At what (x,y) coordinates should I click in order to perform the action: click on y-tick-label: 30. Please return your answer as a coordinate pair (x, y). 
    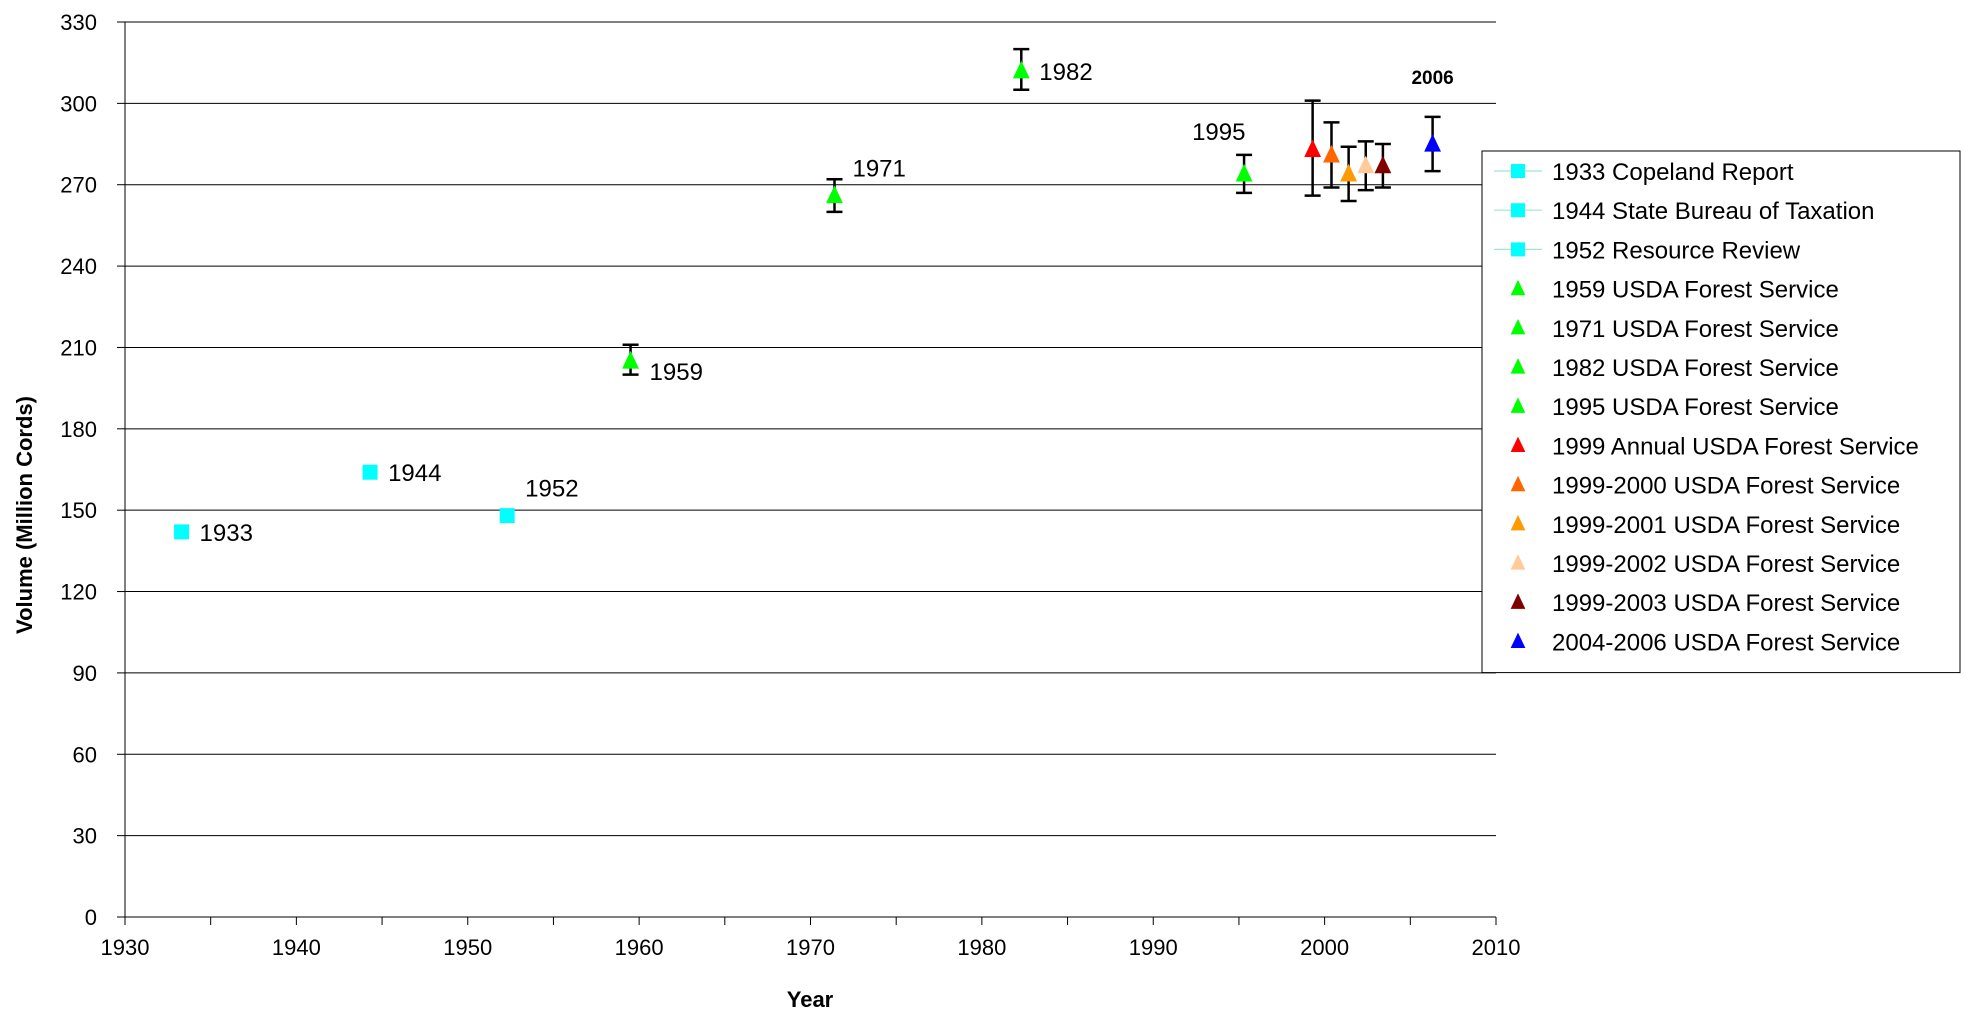
    Looking at the image, I should click on (85, 836).